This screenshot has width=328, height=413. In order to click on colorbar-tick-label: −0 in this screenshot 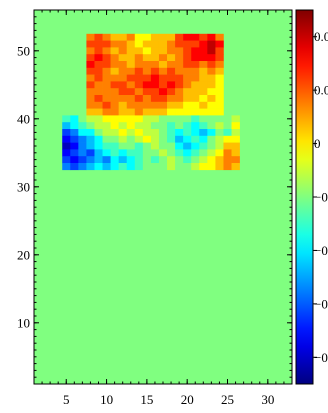, I will do `click(321, 250)`.